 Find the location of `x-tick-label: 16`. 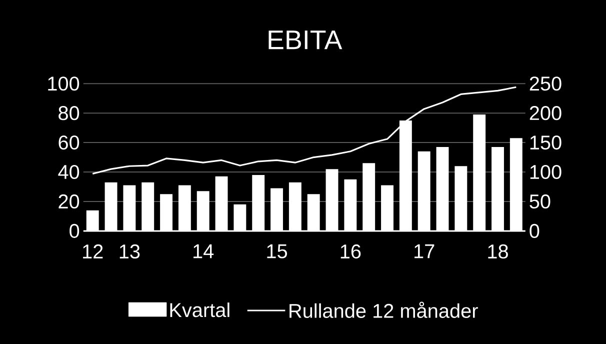

x-tick-label: 16 is located at coordinates (350, 251).